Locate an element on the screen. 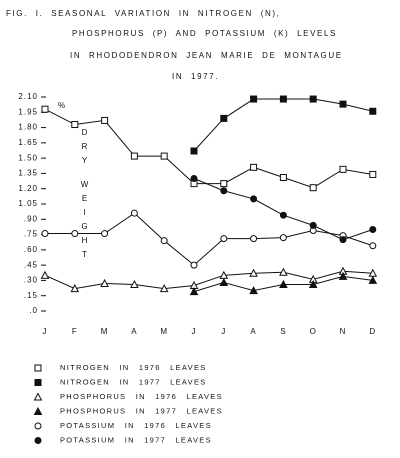 This screenshot has width=400, height=458. x-tick-label: S is located at coordinates (283, 331).